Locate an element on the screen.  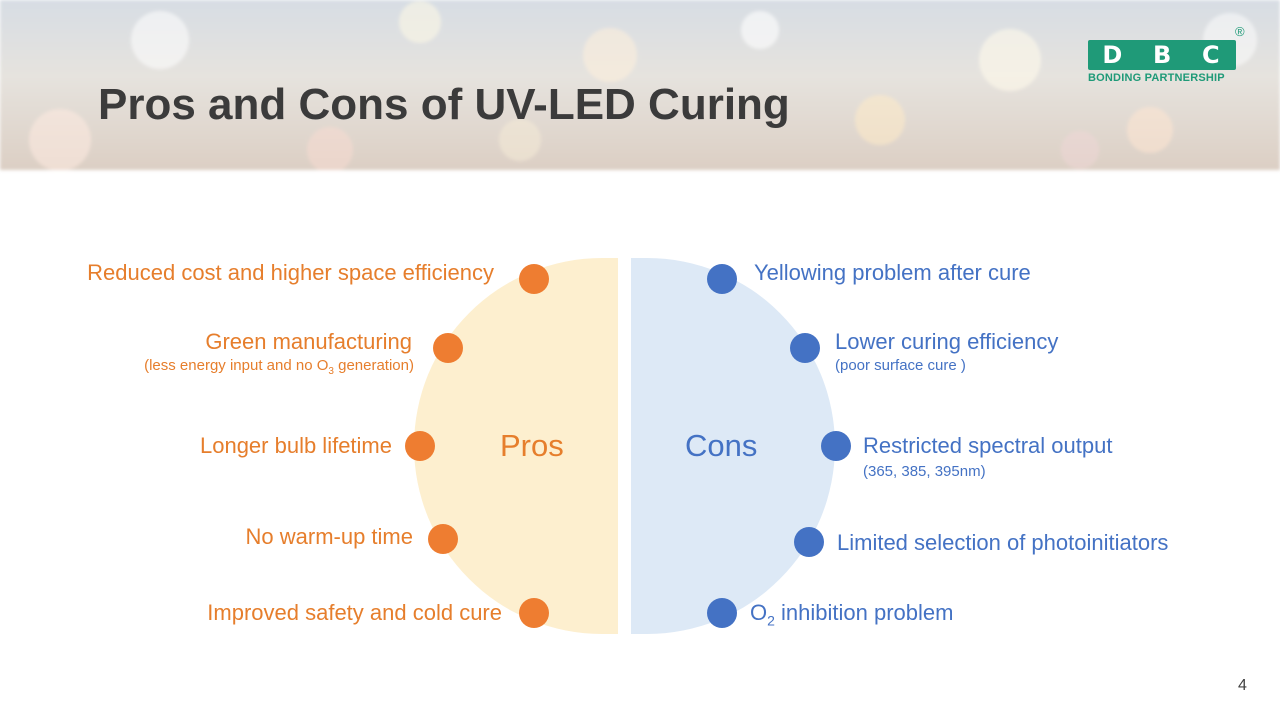
con-item-text: Restricted spectral output is located at coordinates (988, 445).